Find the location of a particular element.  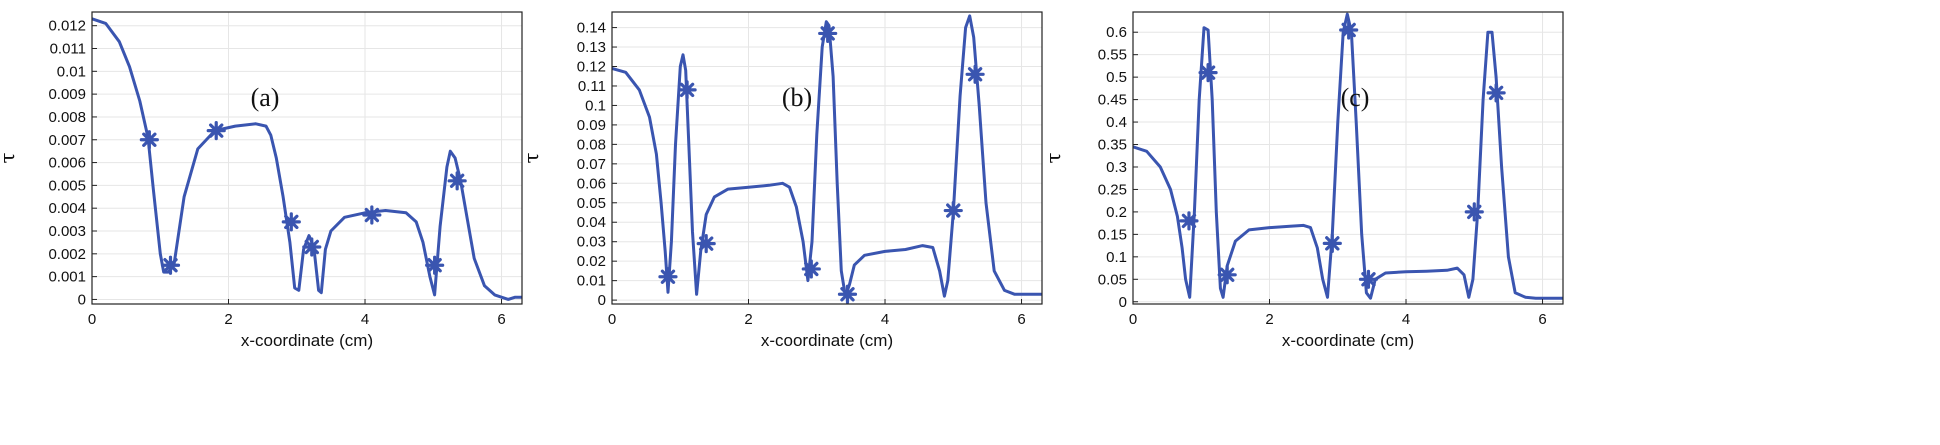

y-tick-label: 0.6 is located at coordinates (1116, 32).